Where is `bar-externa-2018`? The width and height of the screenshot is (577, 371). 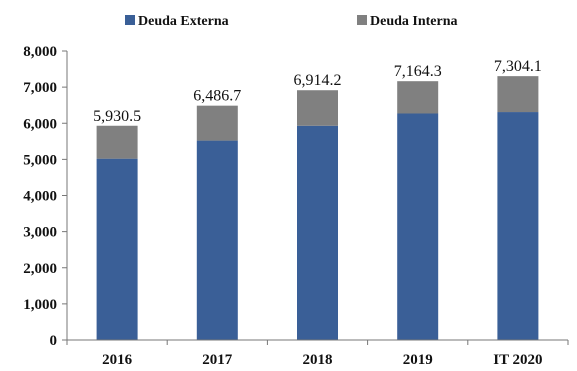
bar-externa-2018 is located at coordinates (317, 232).